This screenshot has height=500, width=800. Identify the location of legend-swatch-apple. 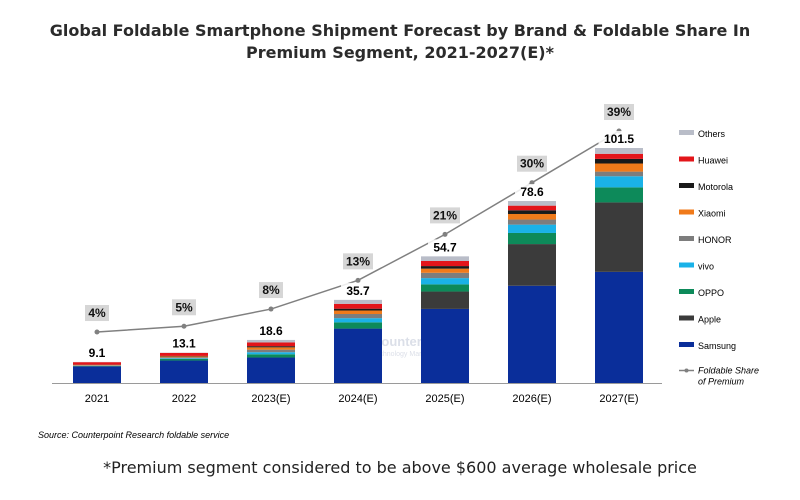
(686, 318).